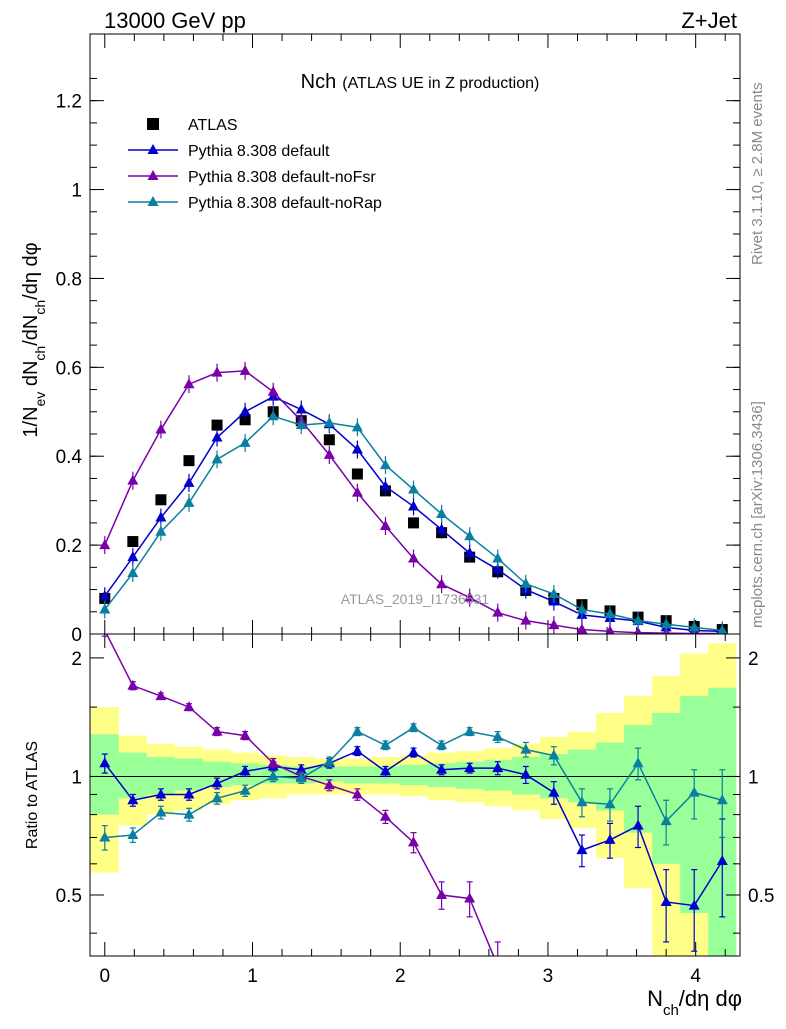 This screenshot has height=1029, width=786. I want to click on ratio-xtick-label: 4, so click(695, 976).